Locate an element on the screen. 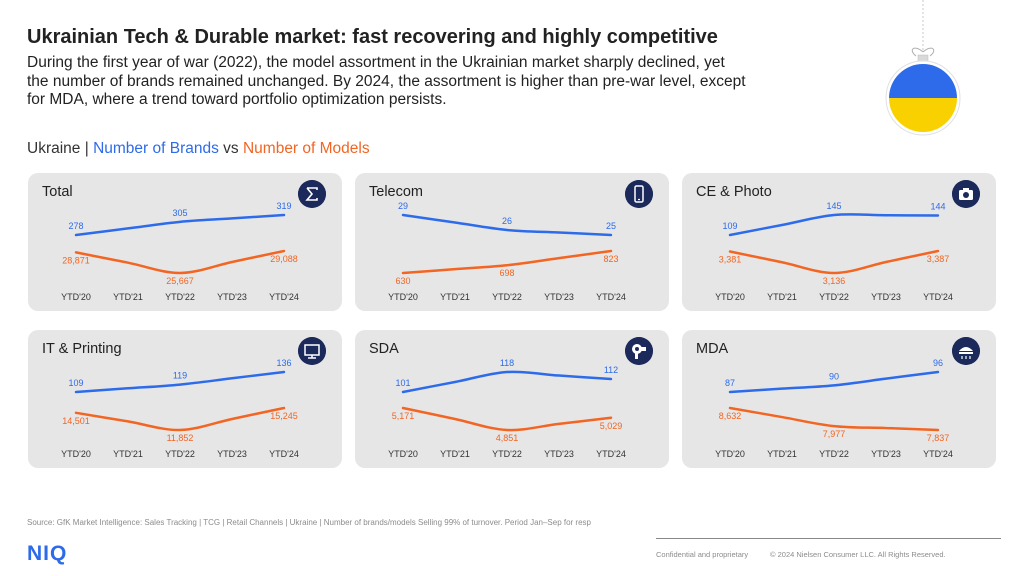  chart-it-printing-series-models-line is located at coordinates (180, 419).